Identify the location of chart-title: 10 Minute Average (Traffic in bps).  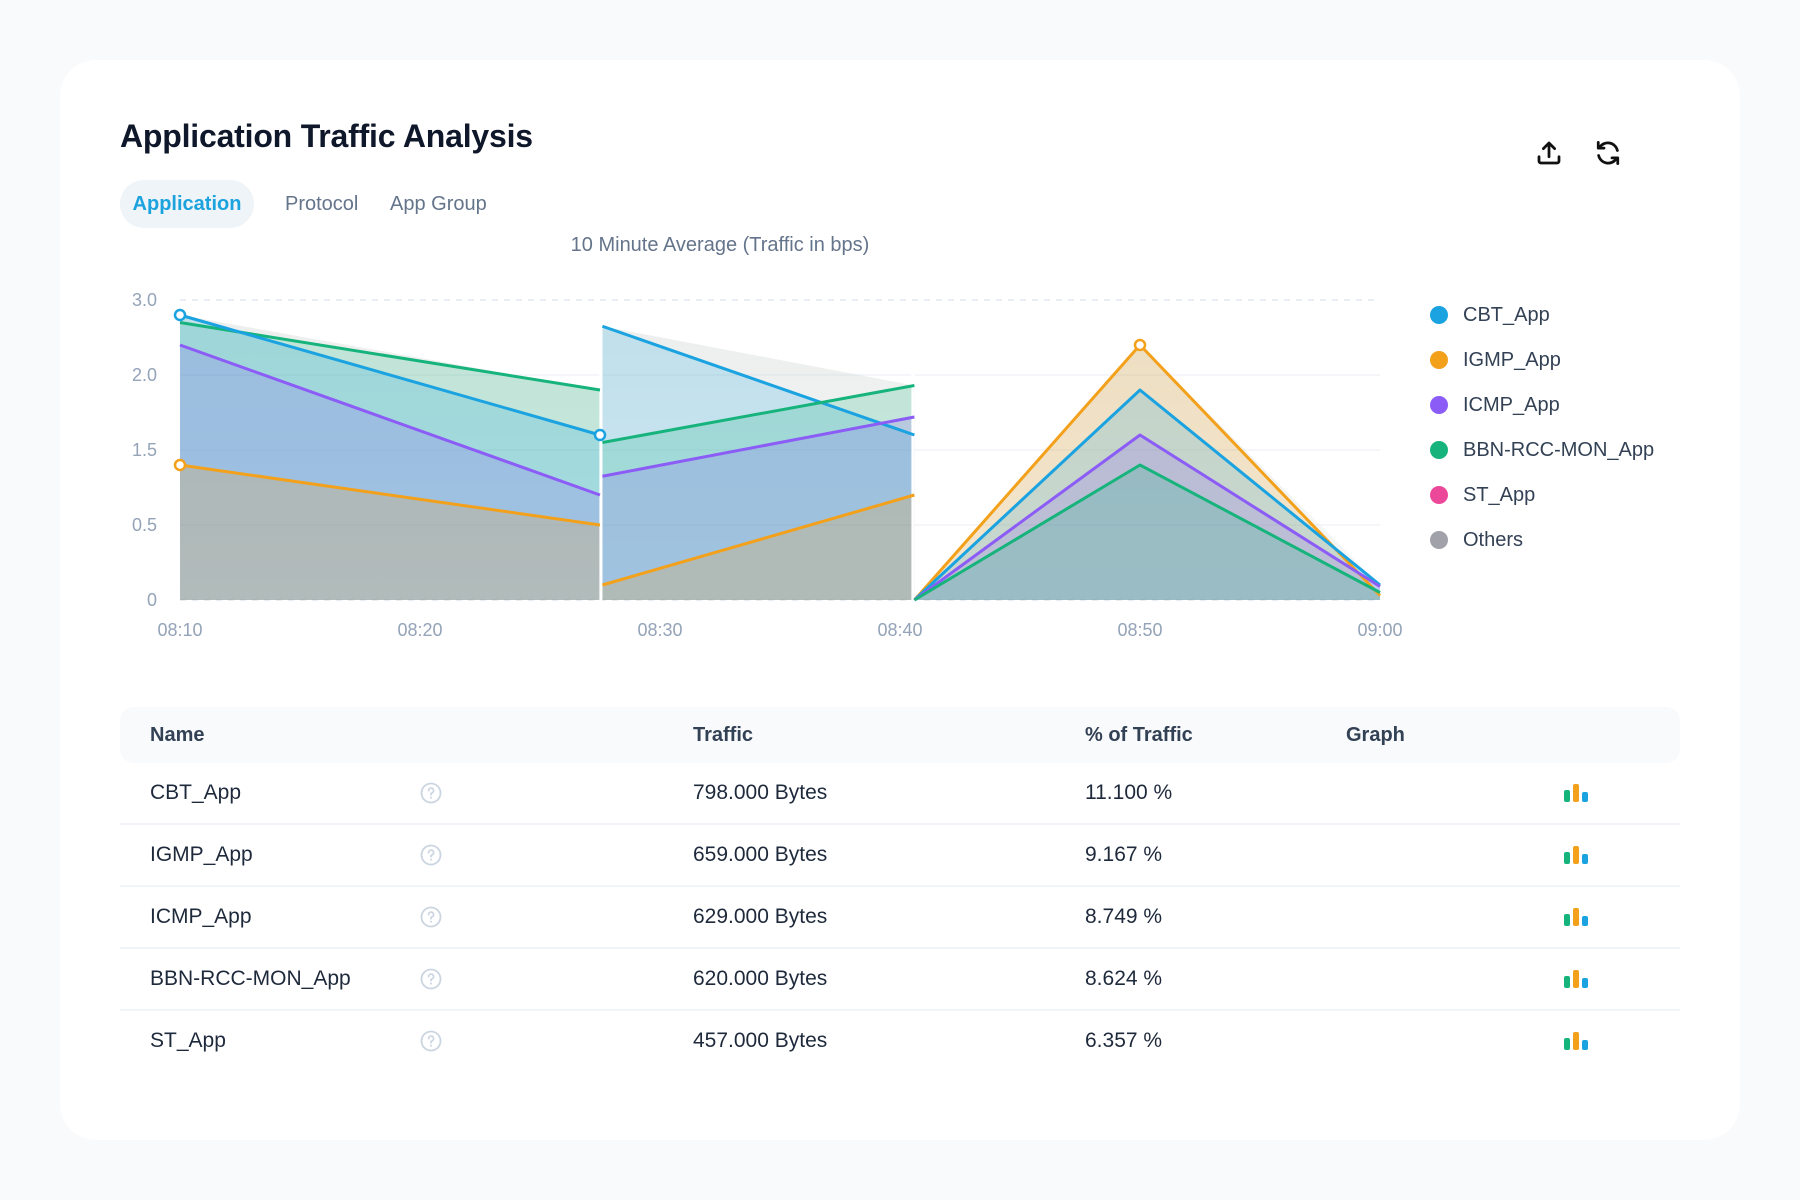
(720, 245).